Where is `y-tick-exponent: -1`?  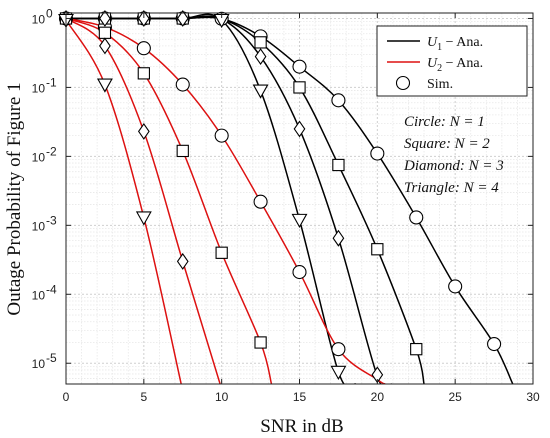 y-tick-exponent: -1 is located at coordinates (51, 82).